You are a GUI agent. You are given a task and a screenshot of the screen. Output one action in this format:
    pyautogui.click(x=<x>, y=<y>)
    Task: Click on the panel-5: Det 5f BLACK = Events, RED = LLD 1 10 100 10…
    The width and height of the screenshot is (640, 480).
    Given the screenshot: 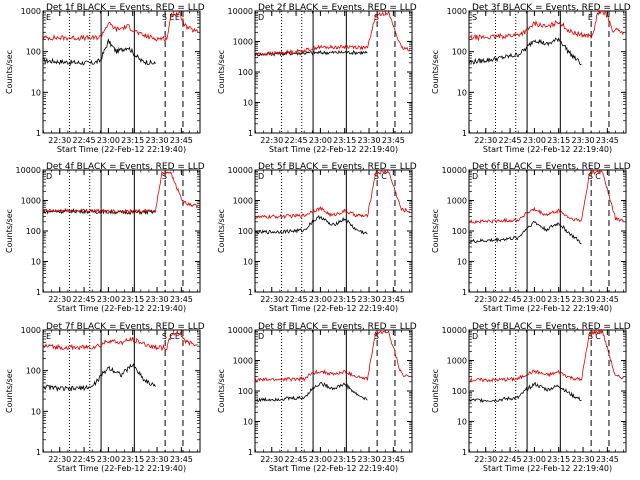 What is the action you would take?
    pyautogui.click(x=317, y=237)
    